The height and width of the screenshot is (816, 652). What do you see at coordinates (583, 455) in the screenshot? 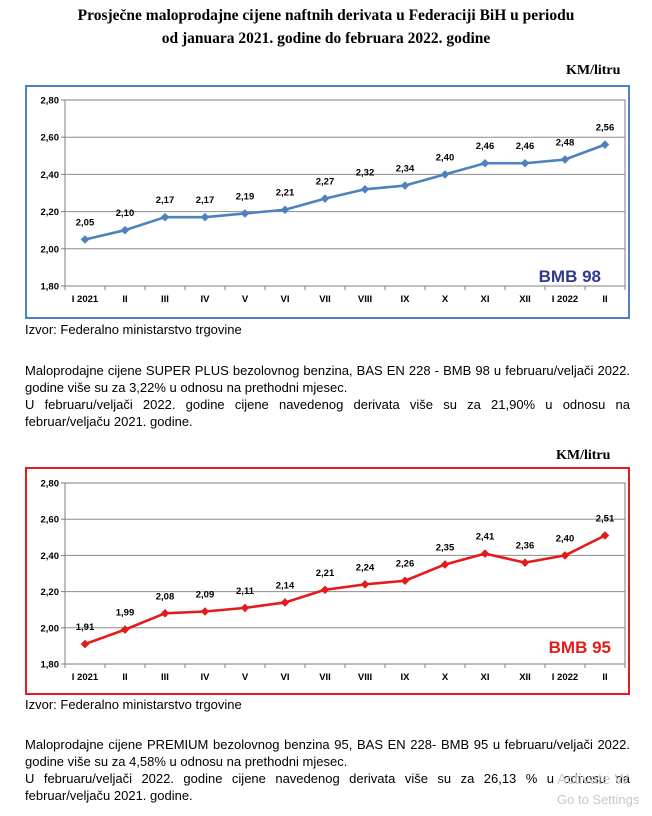
I see `chart2-unit-label: KM/litru` at bounding box center [583, 455].